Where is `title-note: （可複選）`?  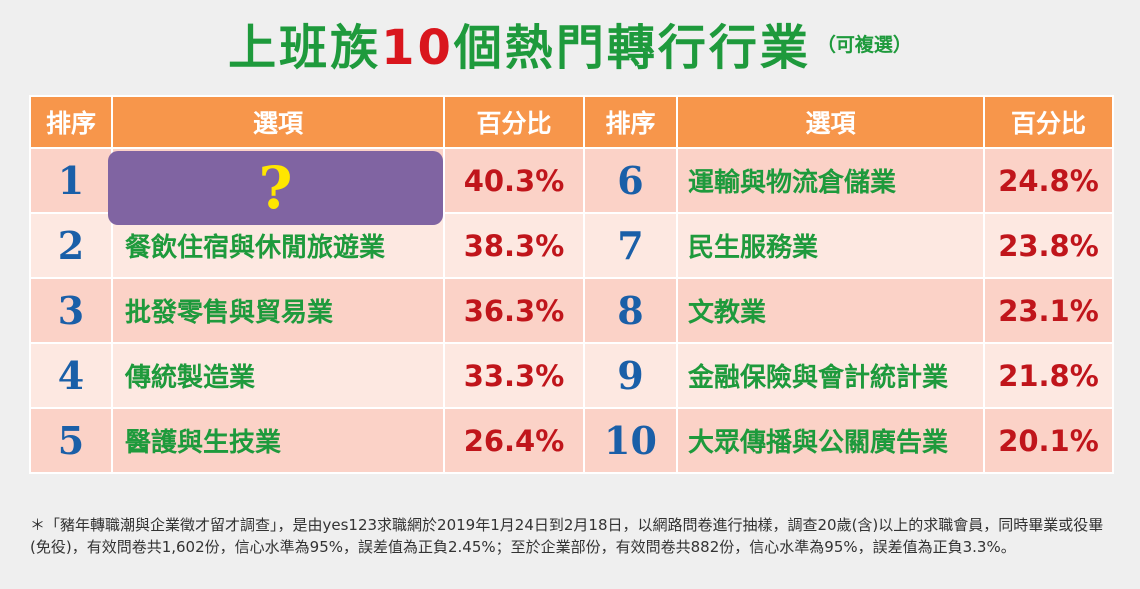
title-note: （可複選） is located at coordinates (864, 44).